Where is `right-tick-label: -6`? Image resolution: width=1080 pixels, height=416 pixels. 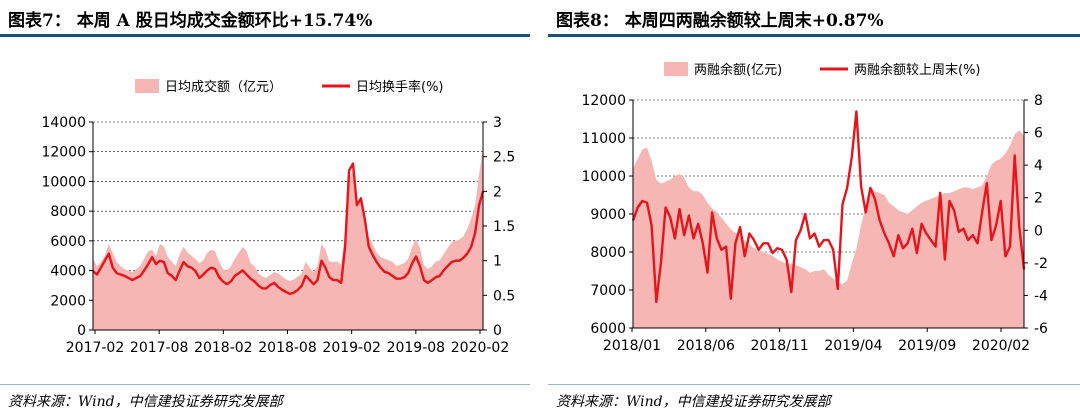 right-tick-label: -6 is located at coordinates (1041, 329).